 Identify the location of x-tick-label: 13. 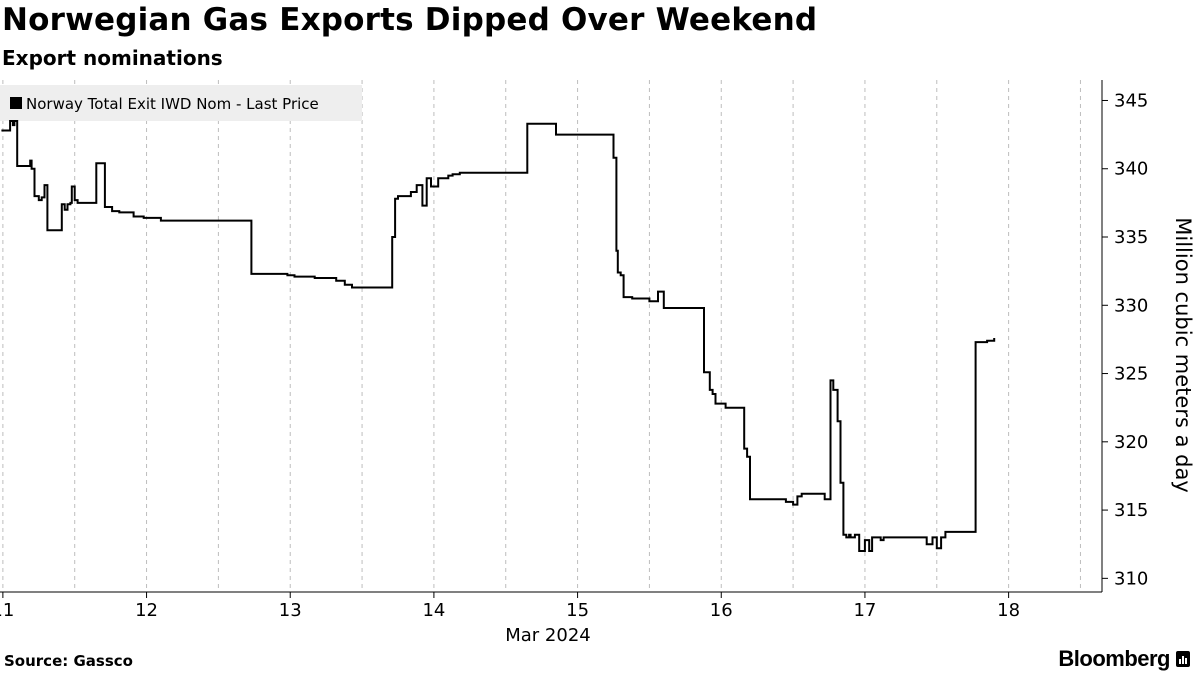
(290, 610).